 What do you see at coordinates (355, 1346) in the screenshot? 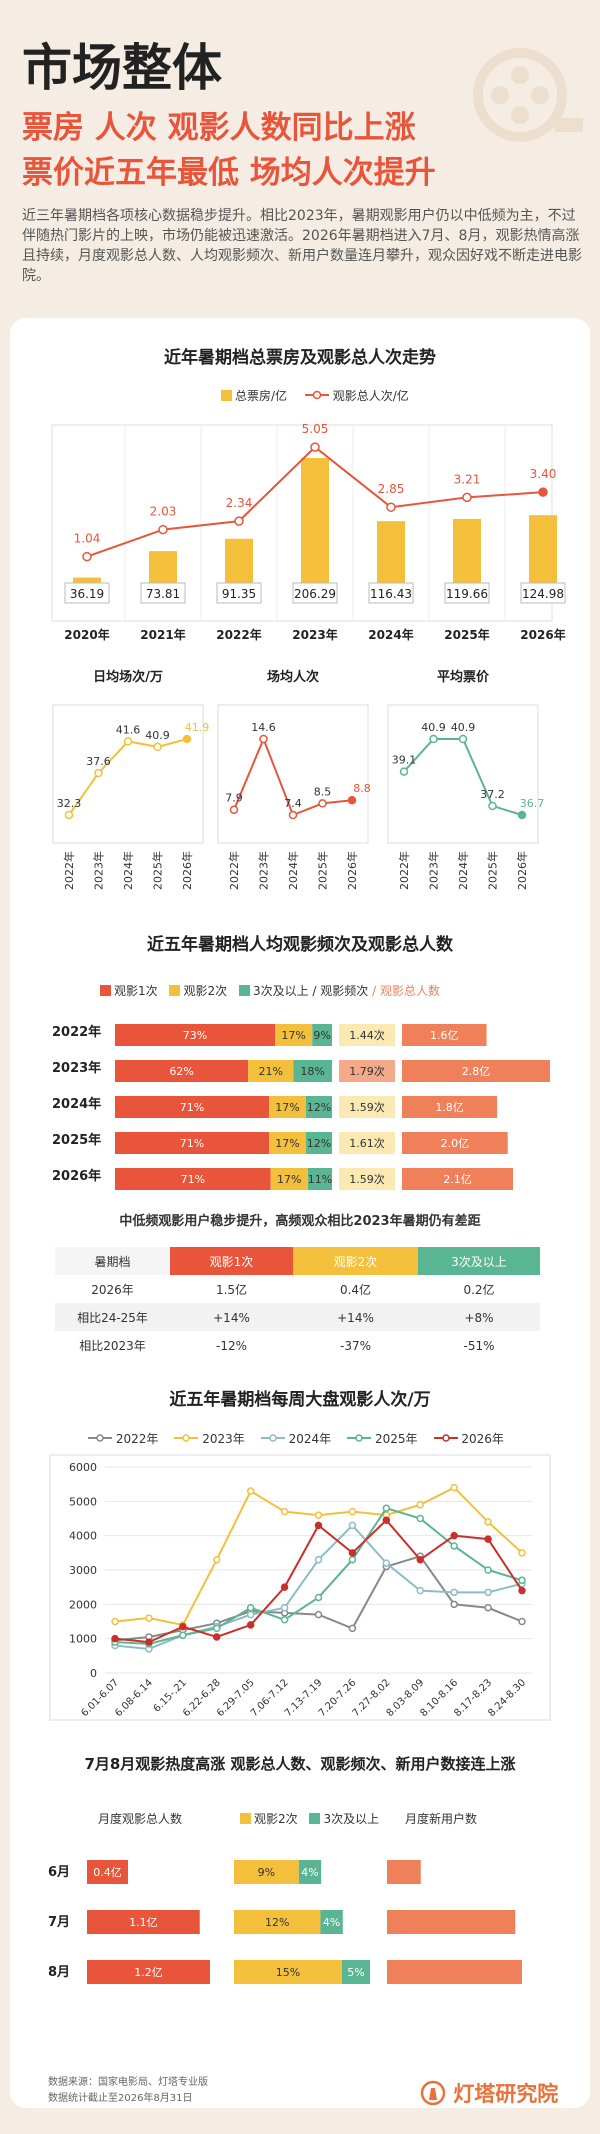
I see `table-cell: -37%` at bounding box center [355, 1346].